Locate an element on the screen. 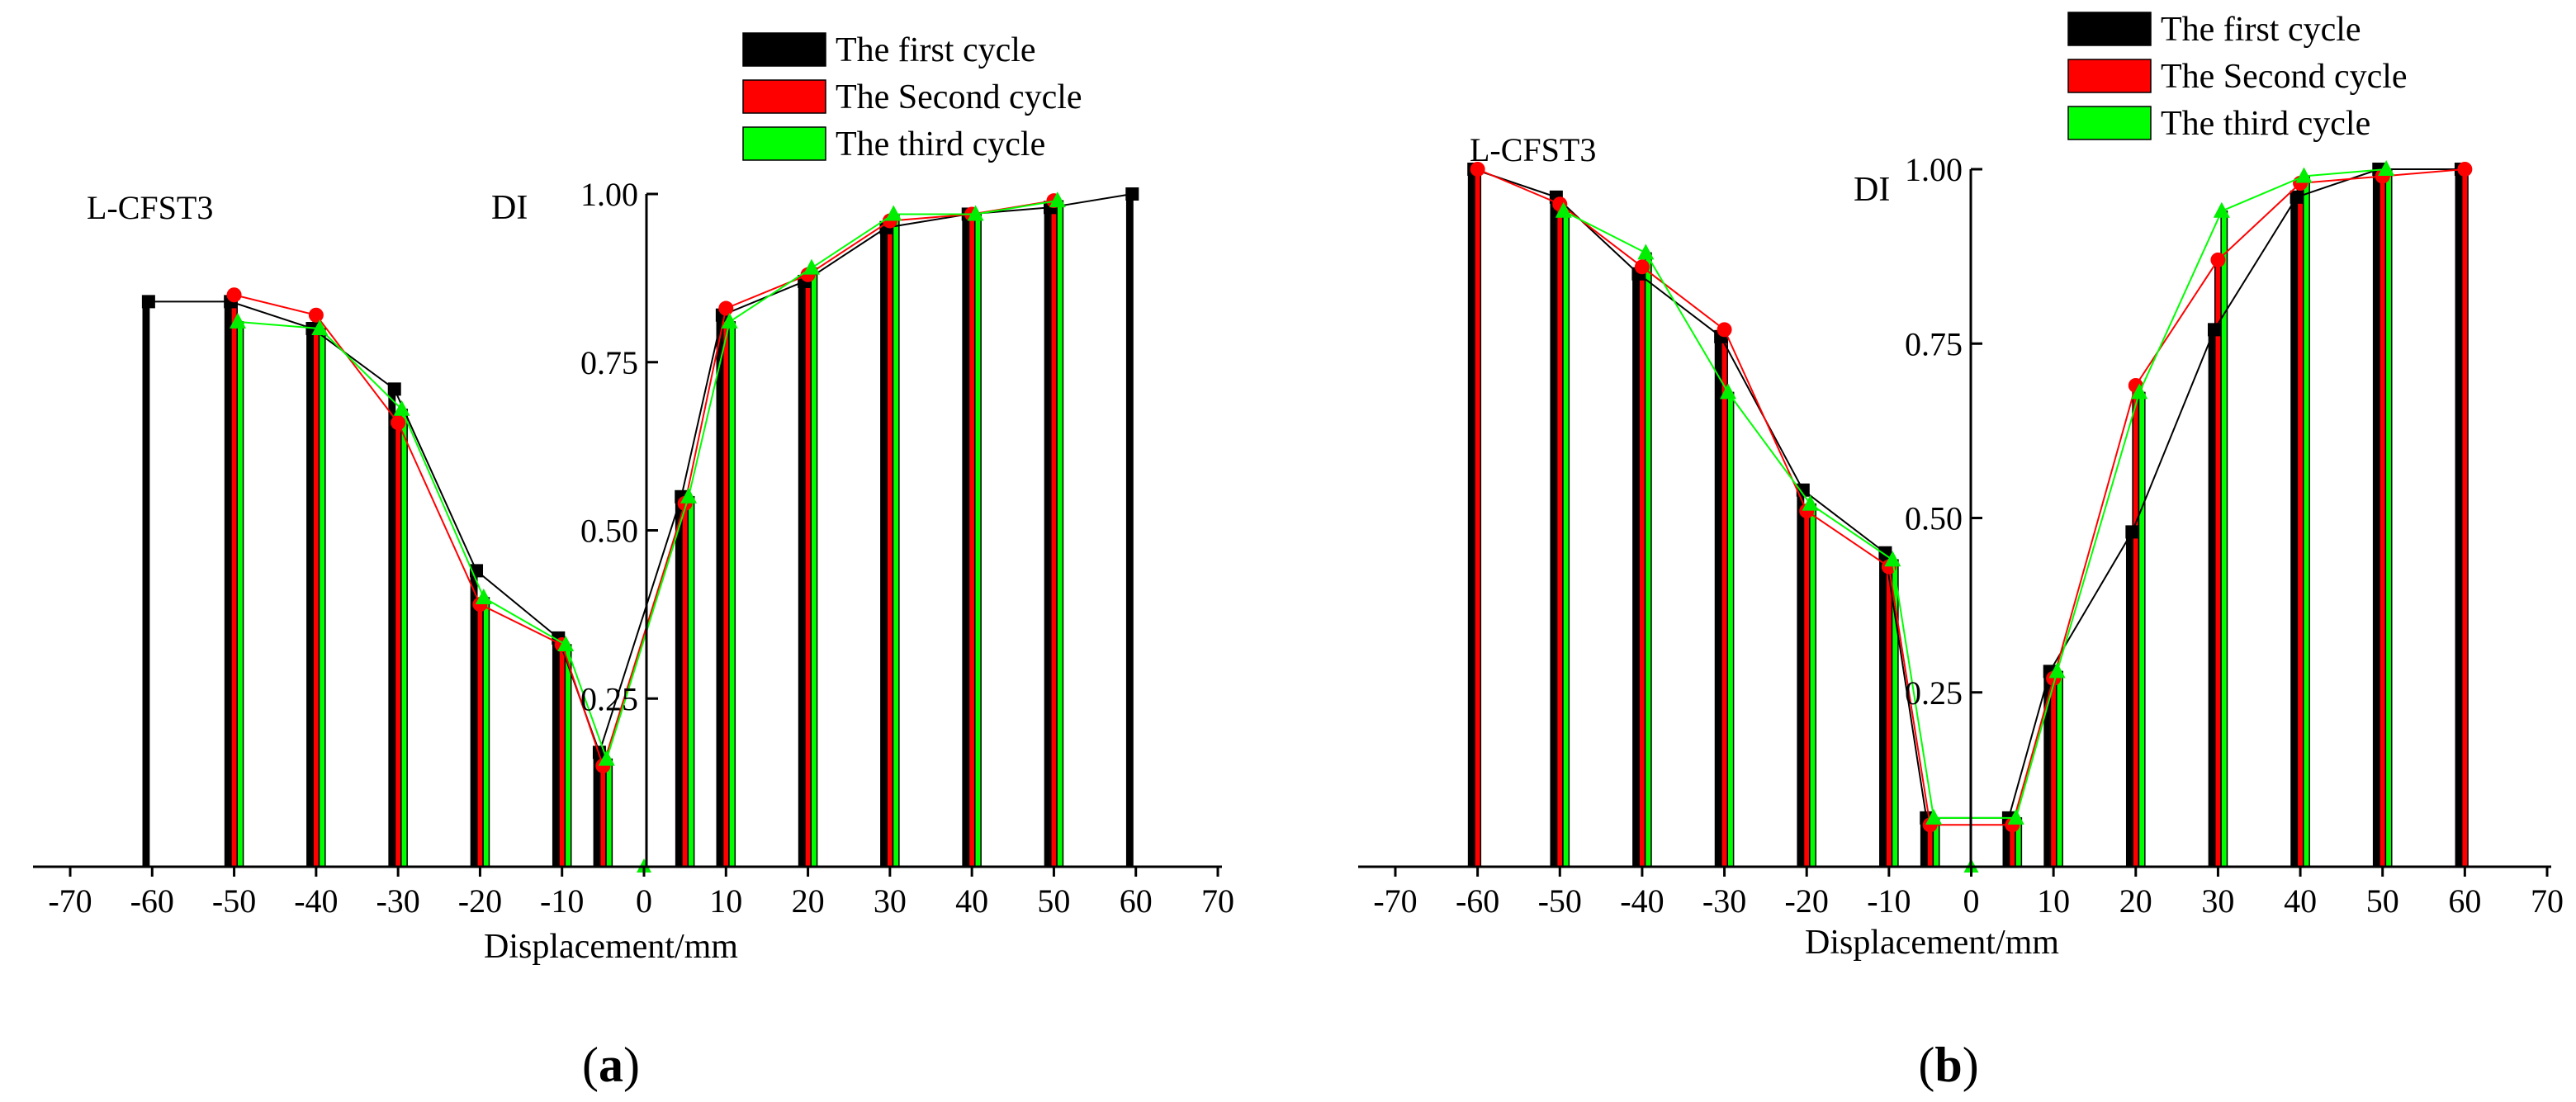 This screenshot has height=1102, width=2576. bar-3--10 is located at coordinates (568, 756).